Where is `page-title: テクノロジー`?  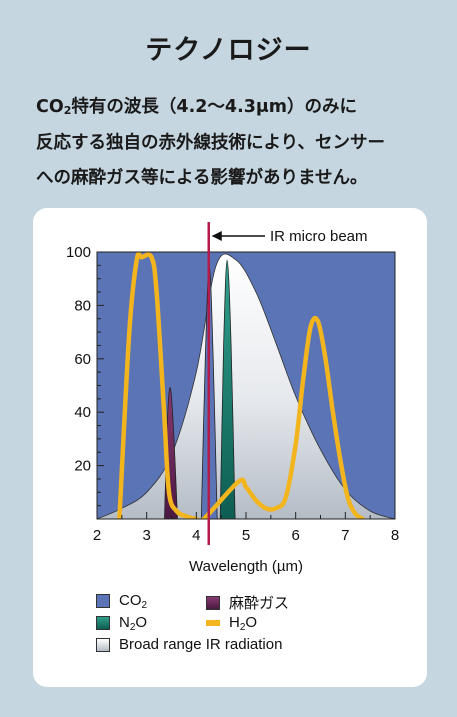 page-title: テクノロジー is located at coordinates (228, 50).